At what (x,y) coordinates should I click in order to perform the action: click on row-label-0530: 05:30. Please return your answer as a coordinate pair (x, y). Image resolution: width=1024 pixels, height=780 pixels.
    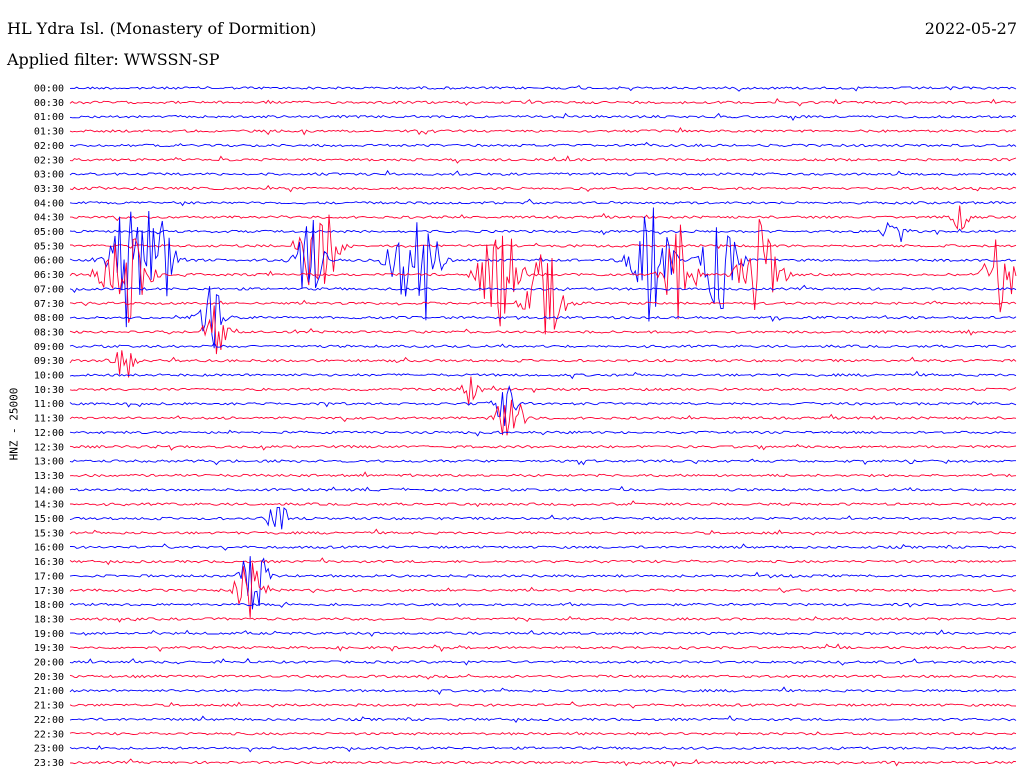
    Looking at the image, I should click on (49, 246).